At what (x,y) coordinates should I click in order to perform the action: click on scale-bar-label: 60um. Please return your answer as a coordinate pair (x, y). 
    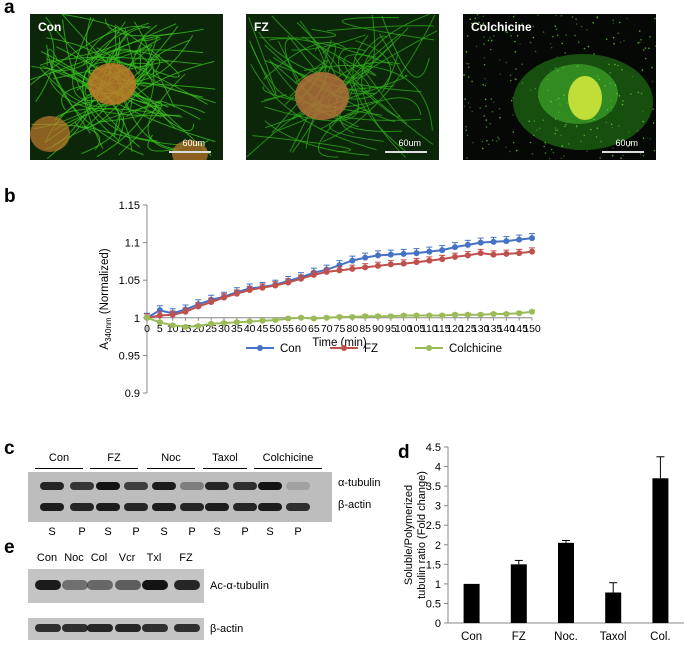
    Looking at the image, I should click on (626, 143).